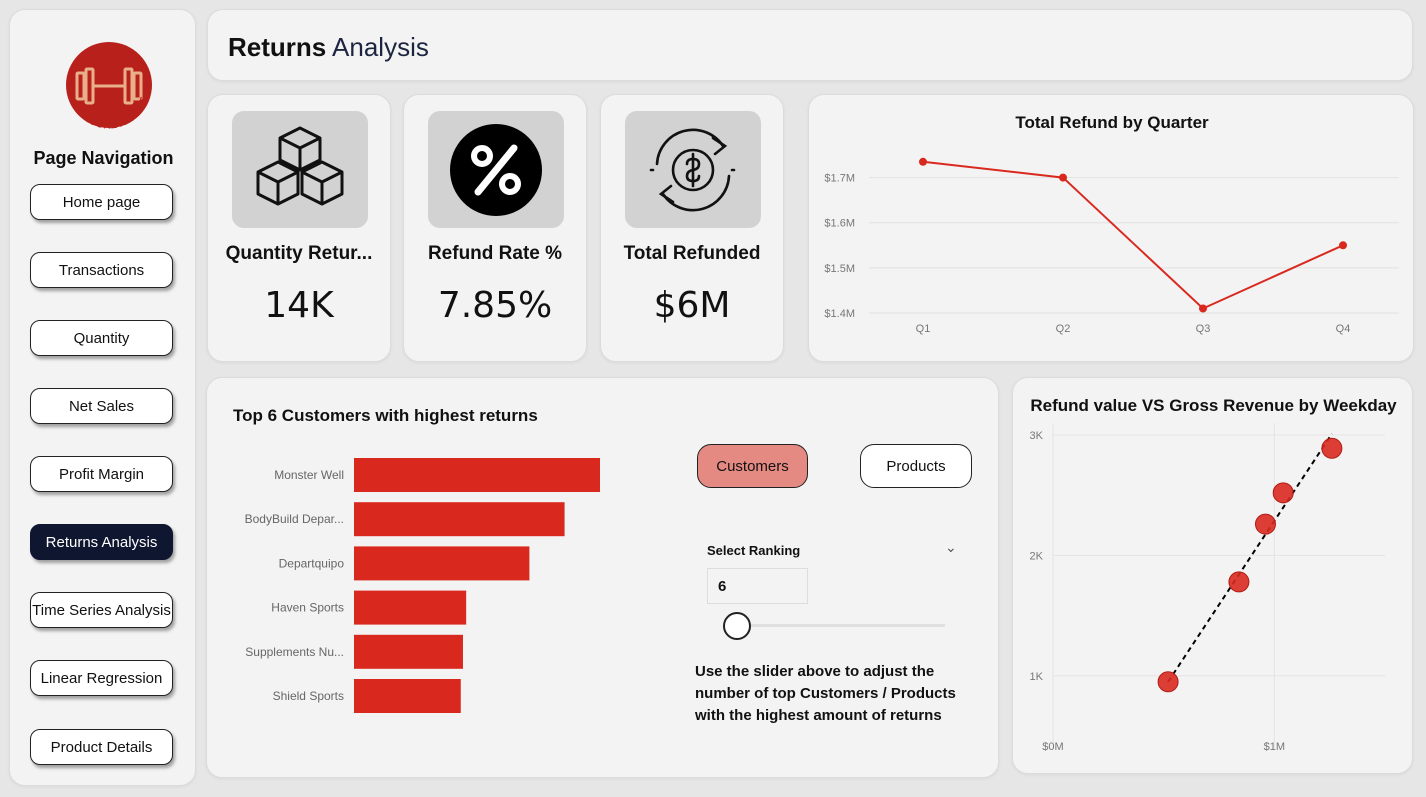  Describe the element at coordinates (308, 696) in the screenshot. I see `bar-category-label: Shield Sports` at that location.